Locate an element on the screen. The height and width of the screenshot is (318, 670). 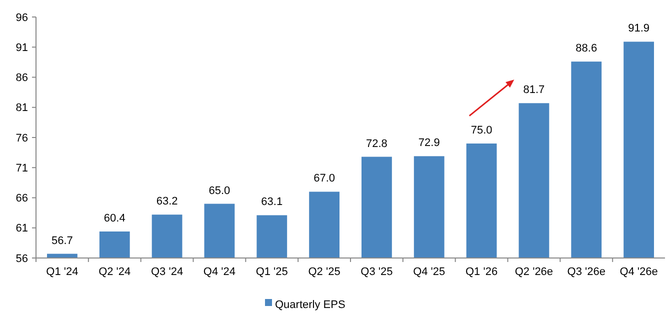
x-tick-label: Q4 '26e is located at coordinates (639, 272).